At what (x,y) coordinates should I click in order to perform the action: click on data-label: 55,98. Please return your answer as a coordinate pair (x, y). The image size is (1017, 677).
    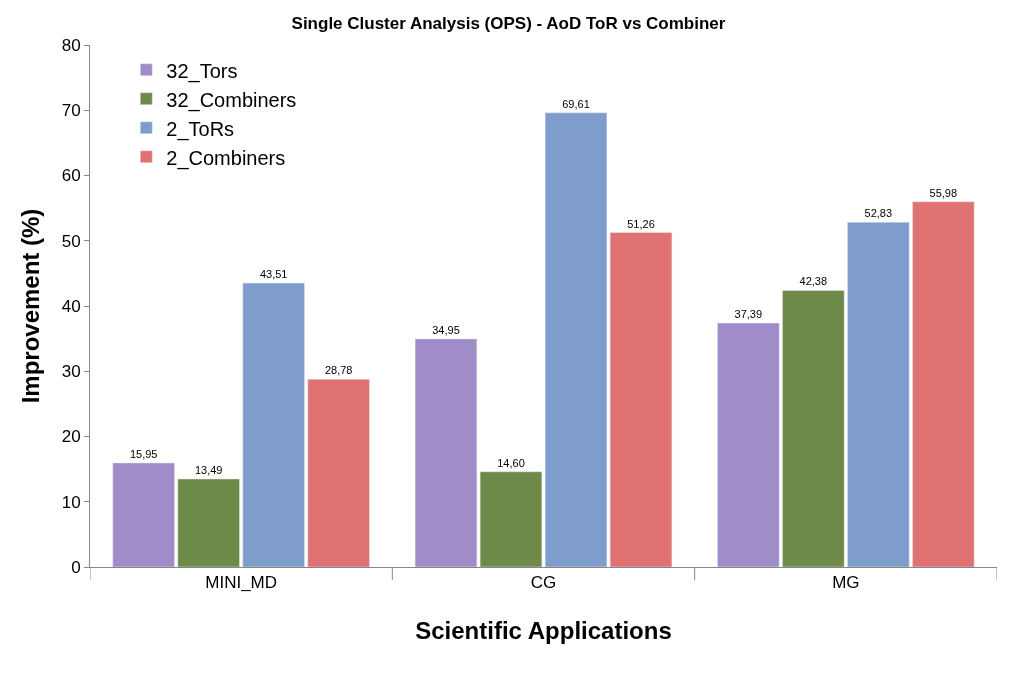
    Looking at the image, I should click on (943, 192).